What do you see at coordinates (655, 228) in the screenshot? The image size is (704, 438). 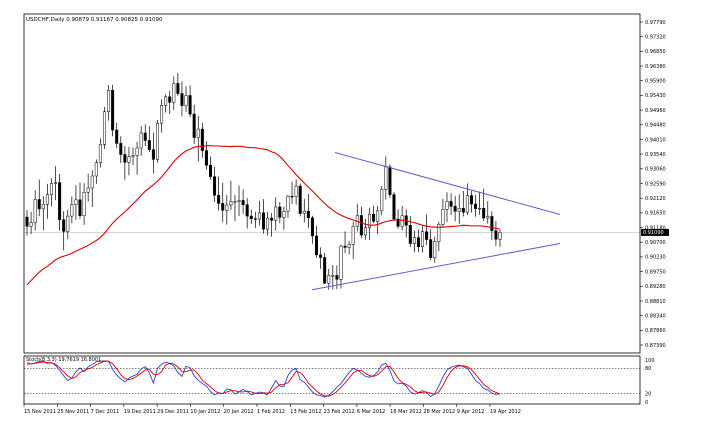 I see `price-tick-label: 0.91180` at bounding box center [655, 228].